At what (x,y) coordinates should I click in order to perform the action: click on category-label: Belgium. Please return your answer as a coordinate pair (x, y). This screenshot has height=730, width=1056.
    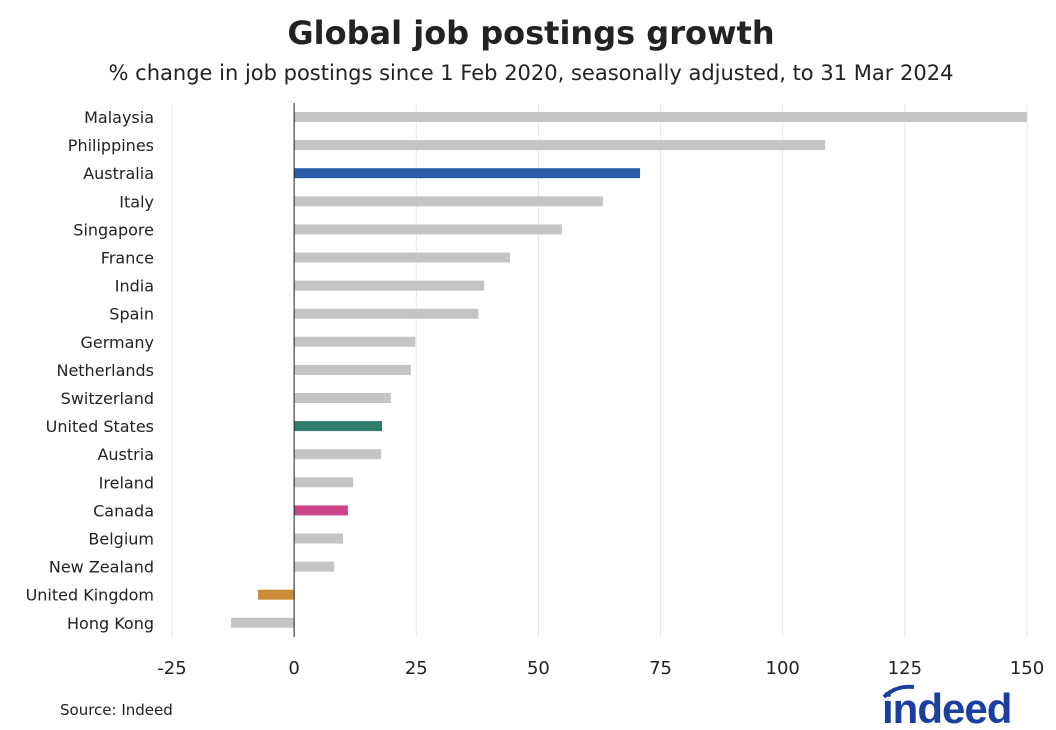
    Looking at the image, I should click on (121, 539).